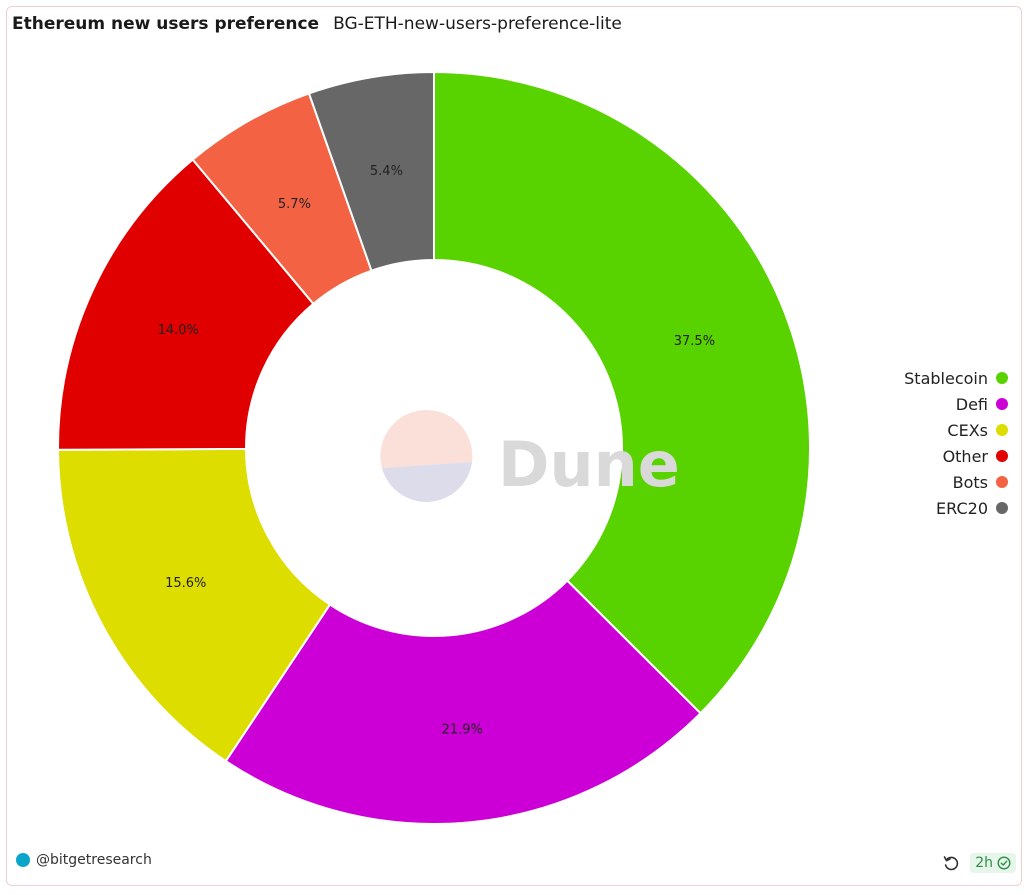 The width and height of the screenshot is (1030, 895). What do you see at coordinates (971, 404) in the screenshot?
I see `legend-label: Defi` at bounding box center [971, 404].